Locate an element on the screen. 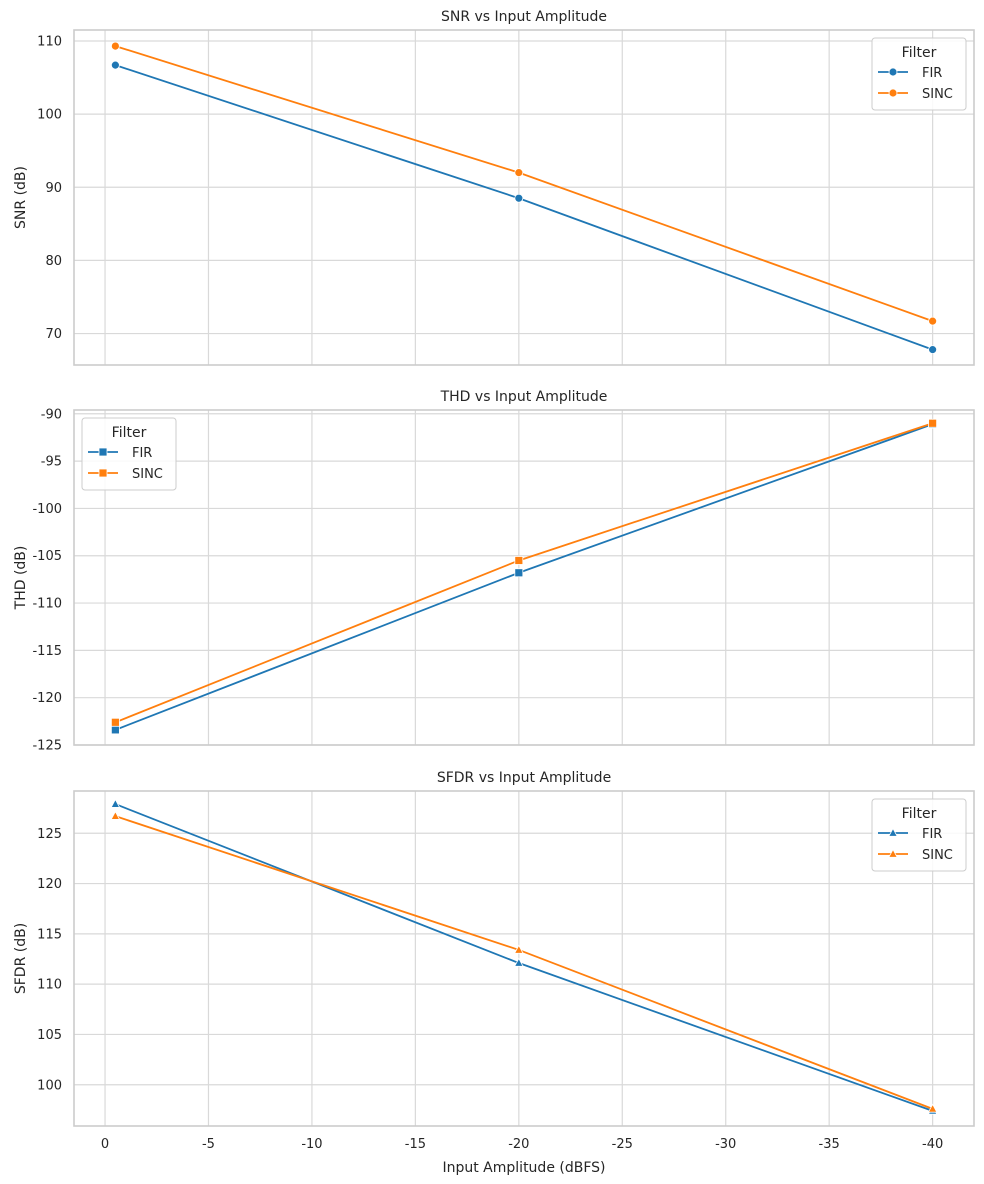 The width and height of the screenshot is (984, 1184). snr-y-tick-label: 80 is located at coordinates (53, 261).